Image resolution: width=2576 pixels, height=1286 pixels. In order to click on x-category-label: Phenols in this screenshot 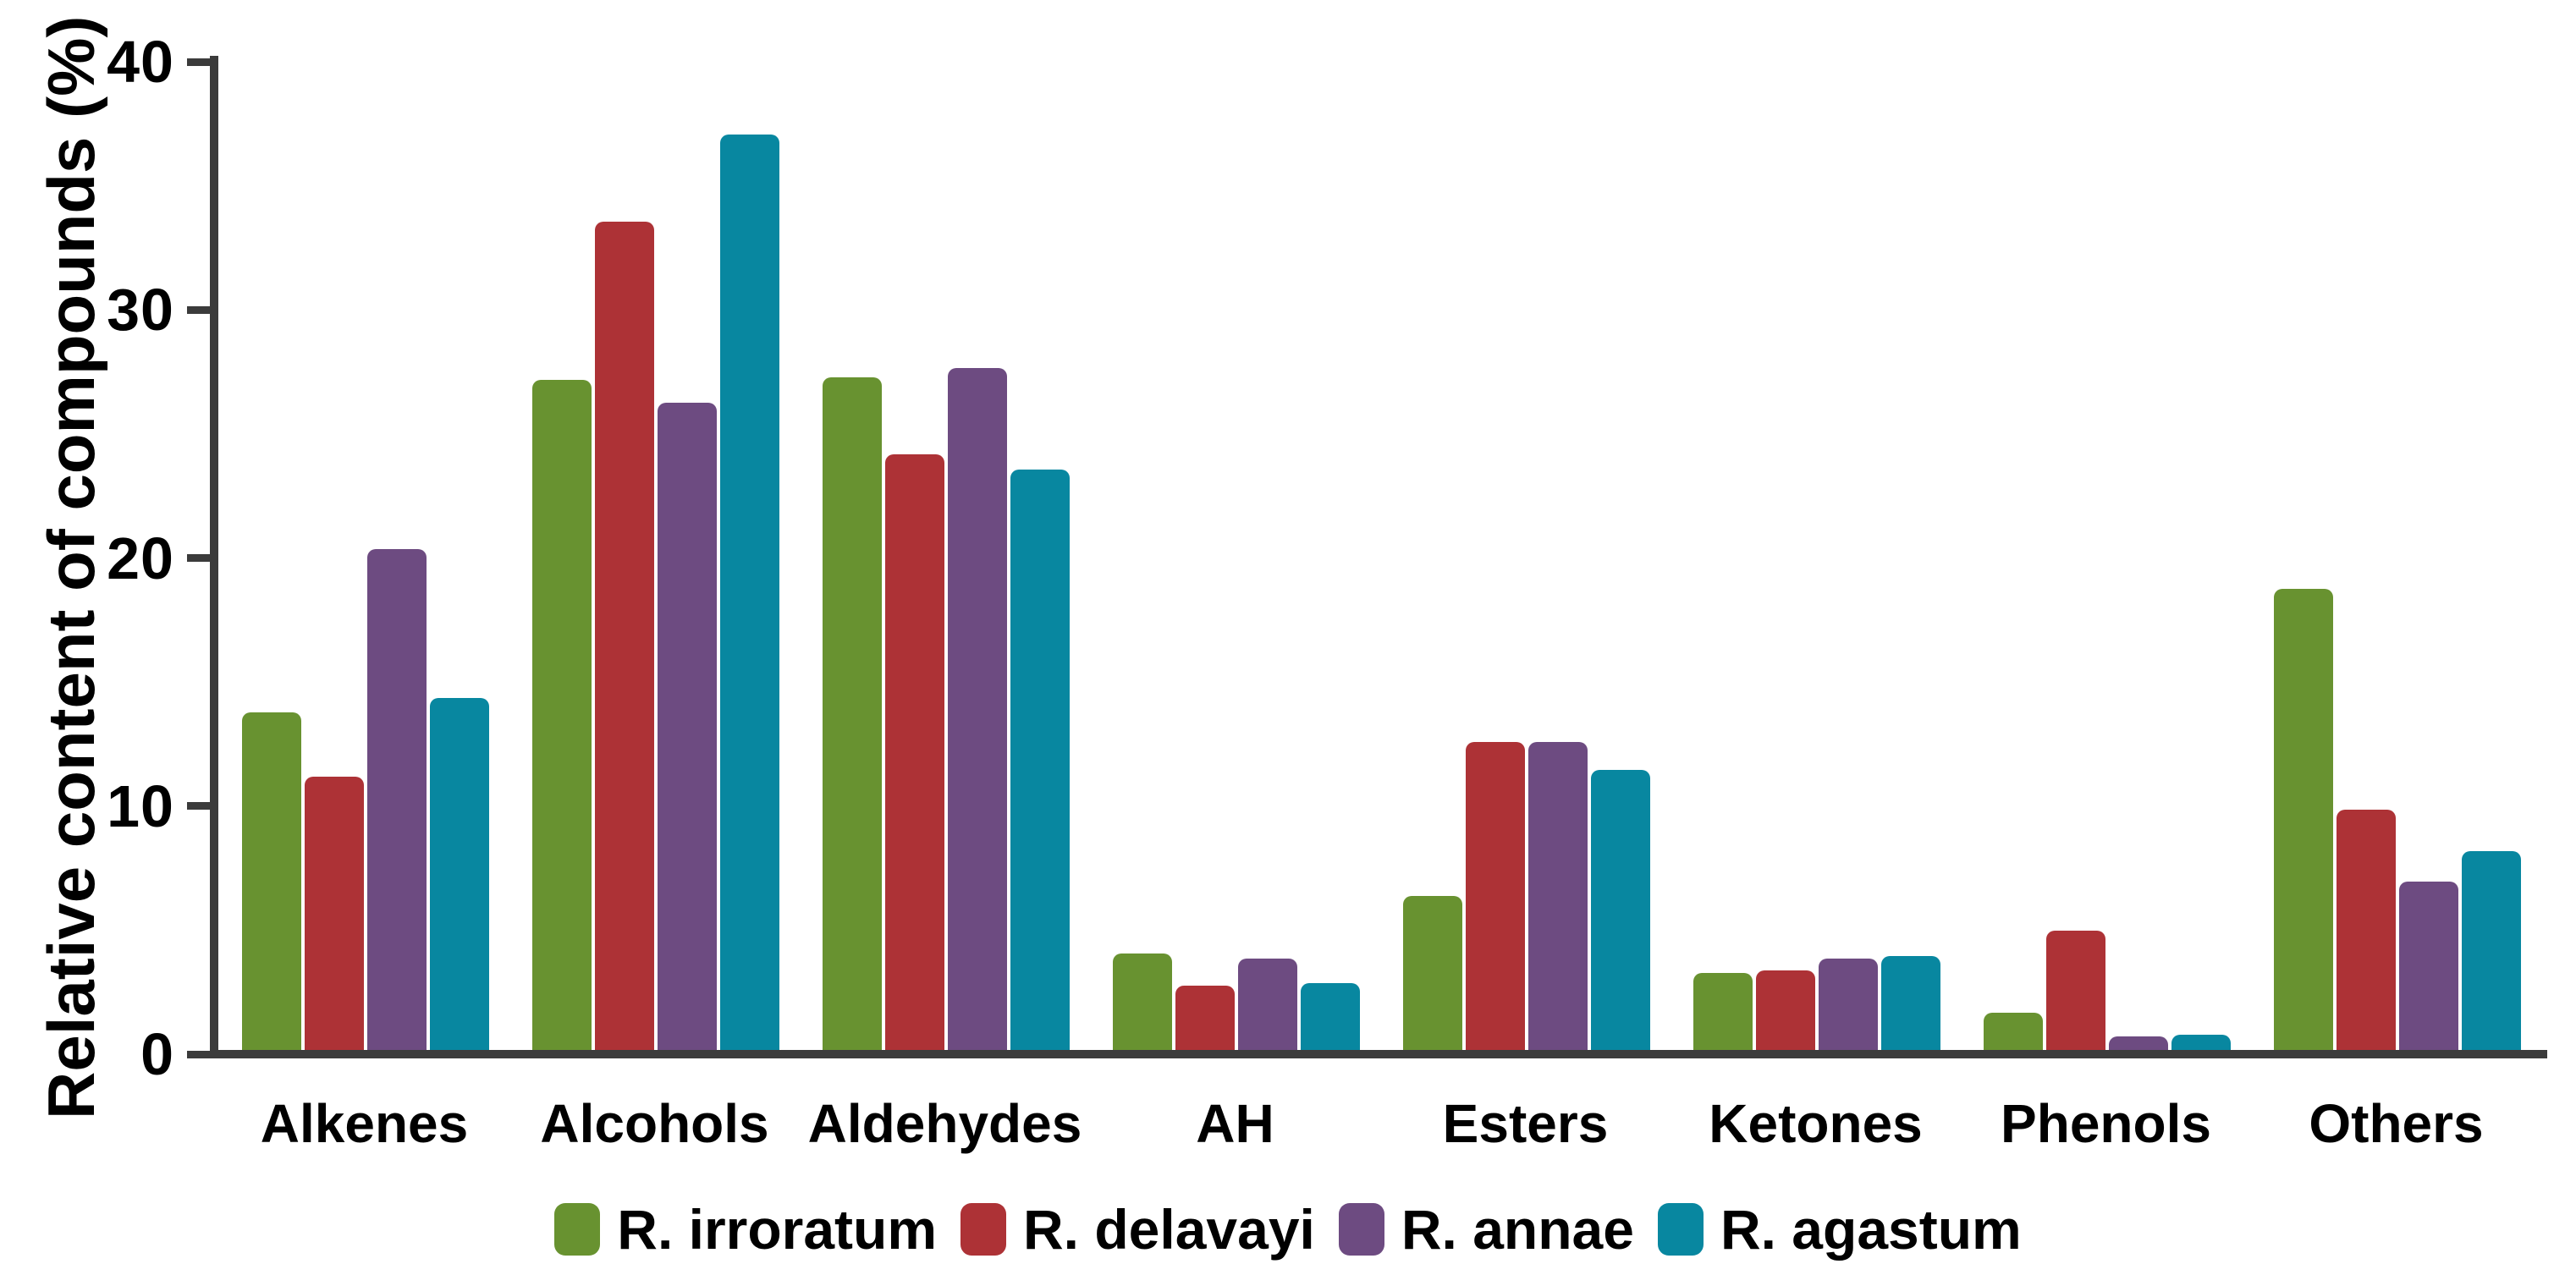, I will do `click(2106, 1123)`.